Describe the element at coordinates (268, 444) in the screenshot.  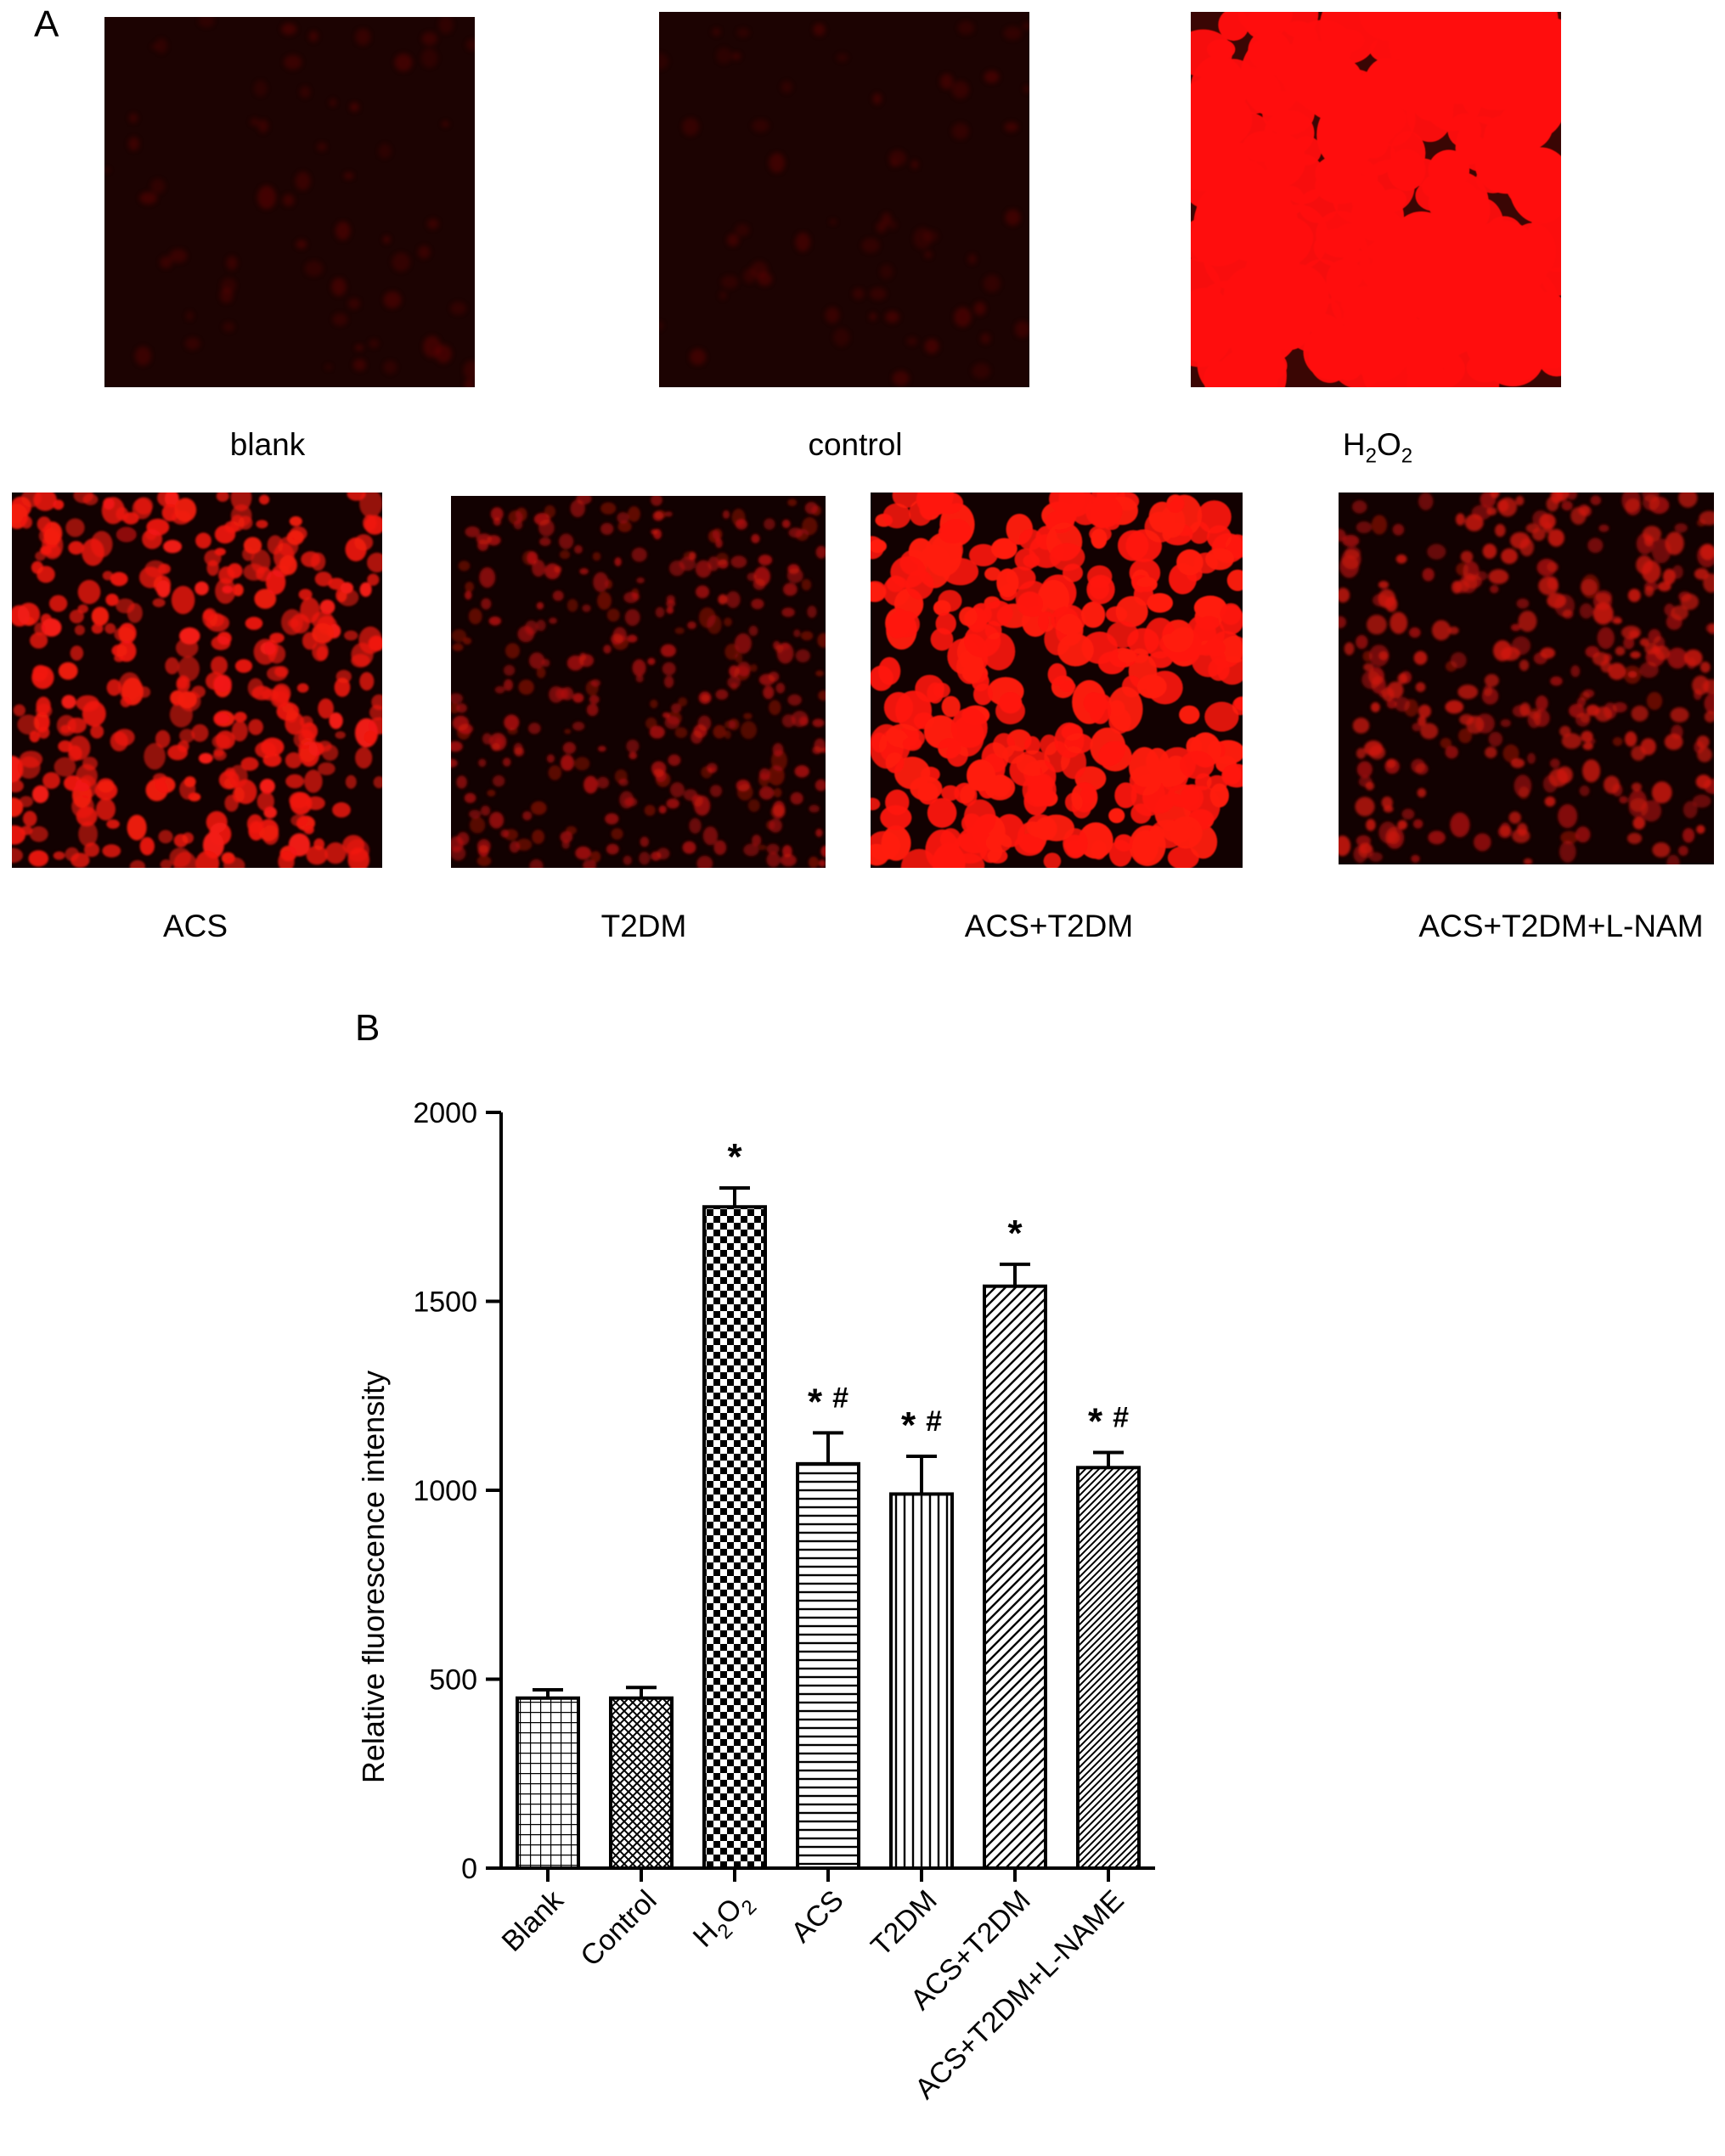
I see `label-blank: blank` at that location.